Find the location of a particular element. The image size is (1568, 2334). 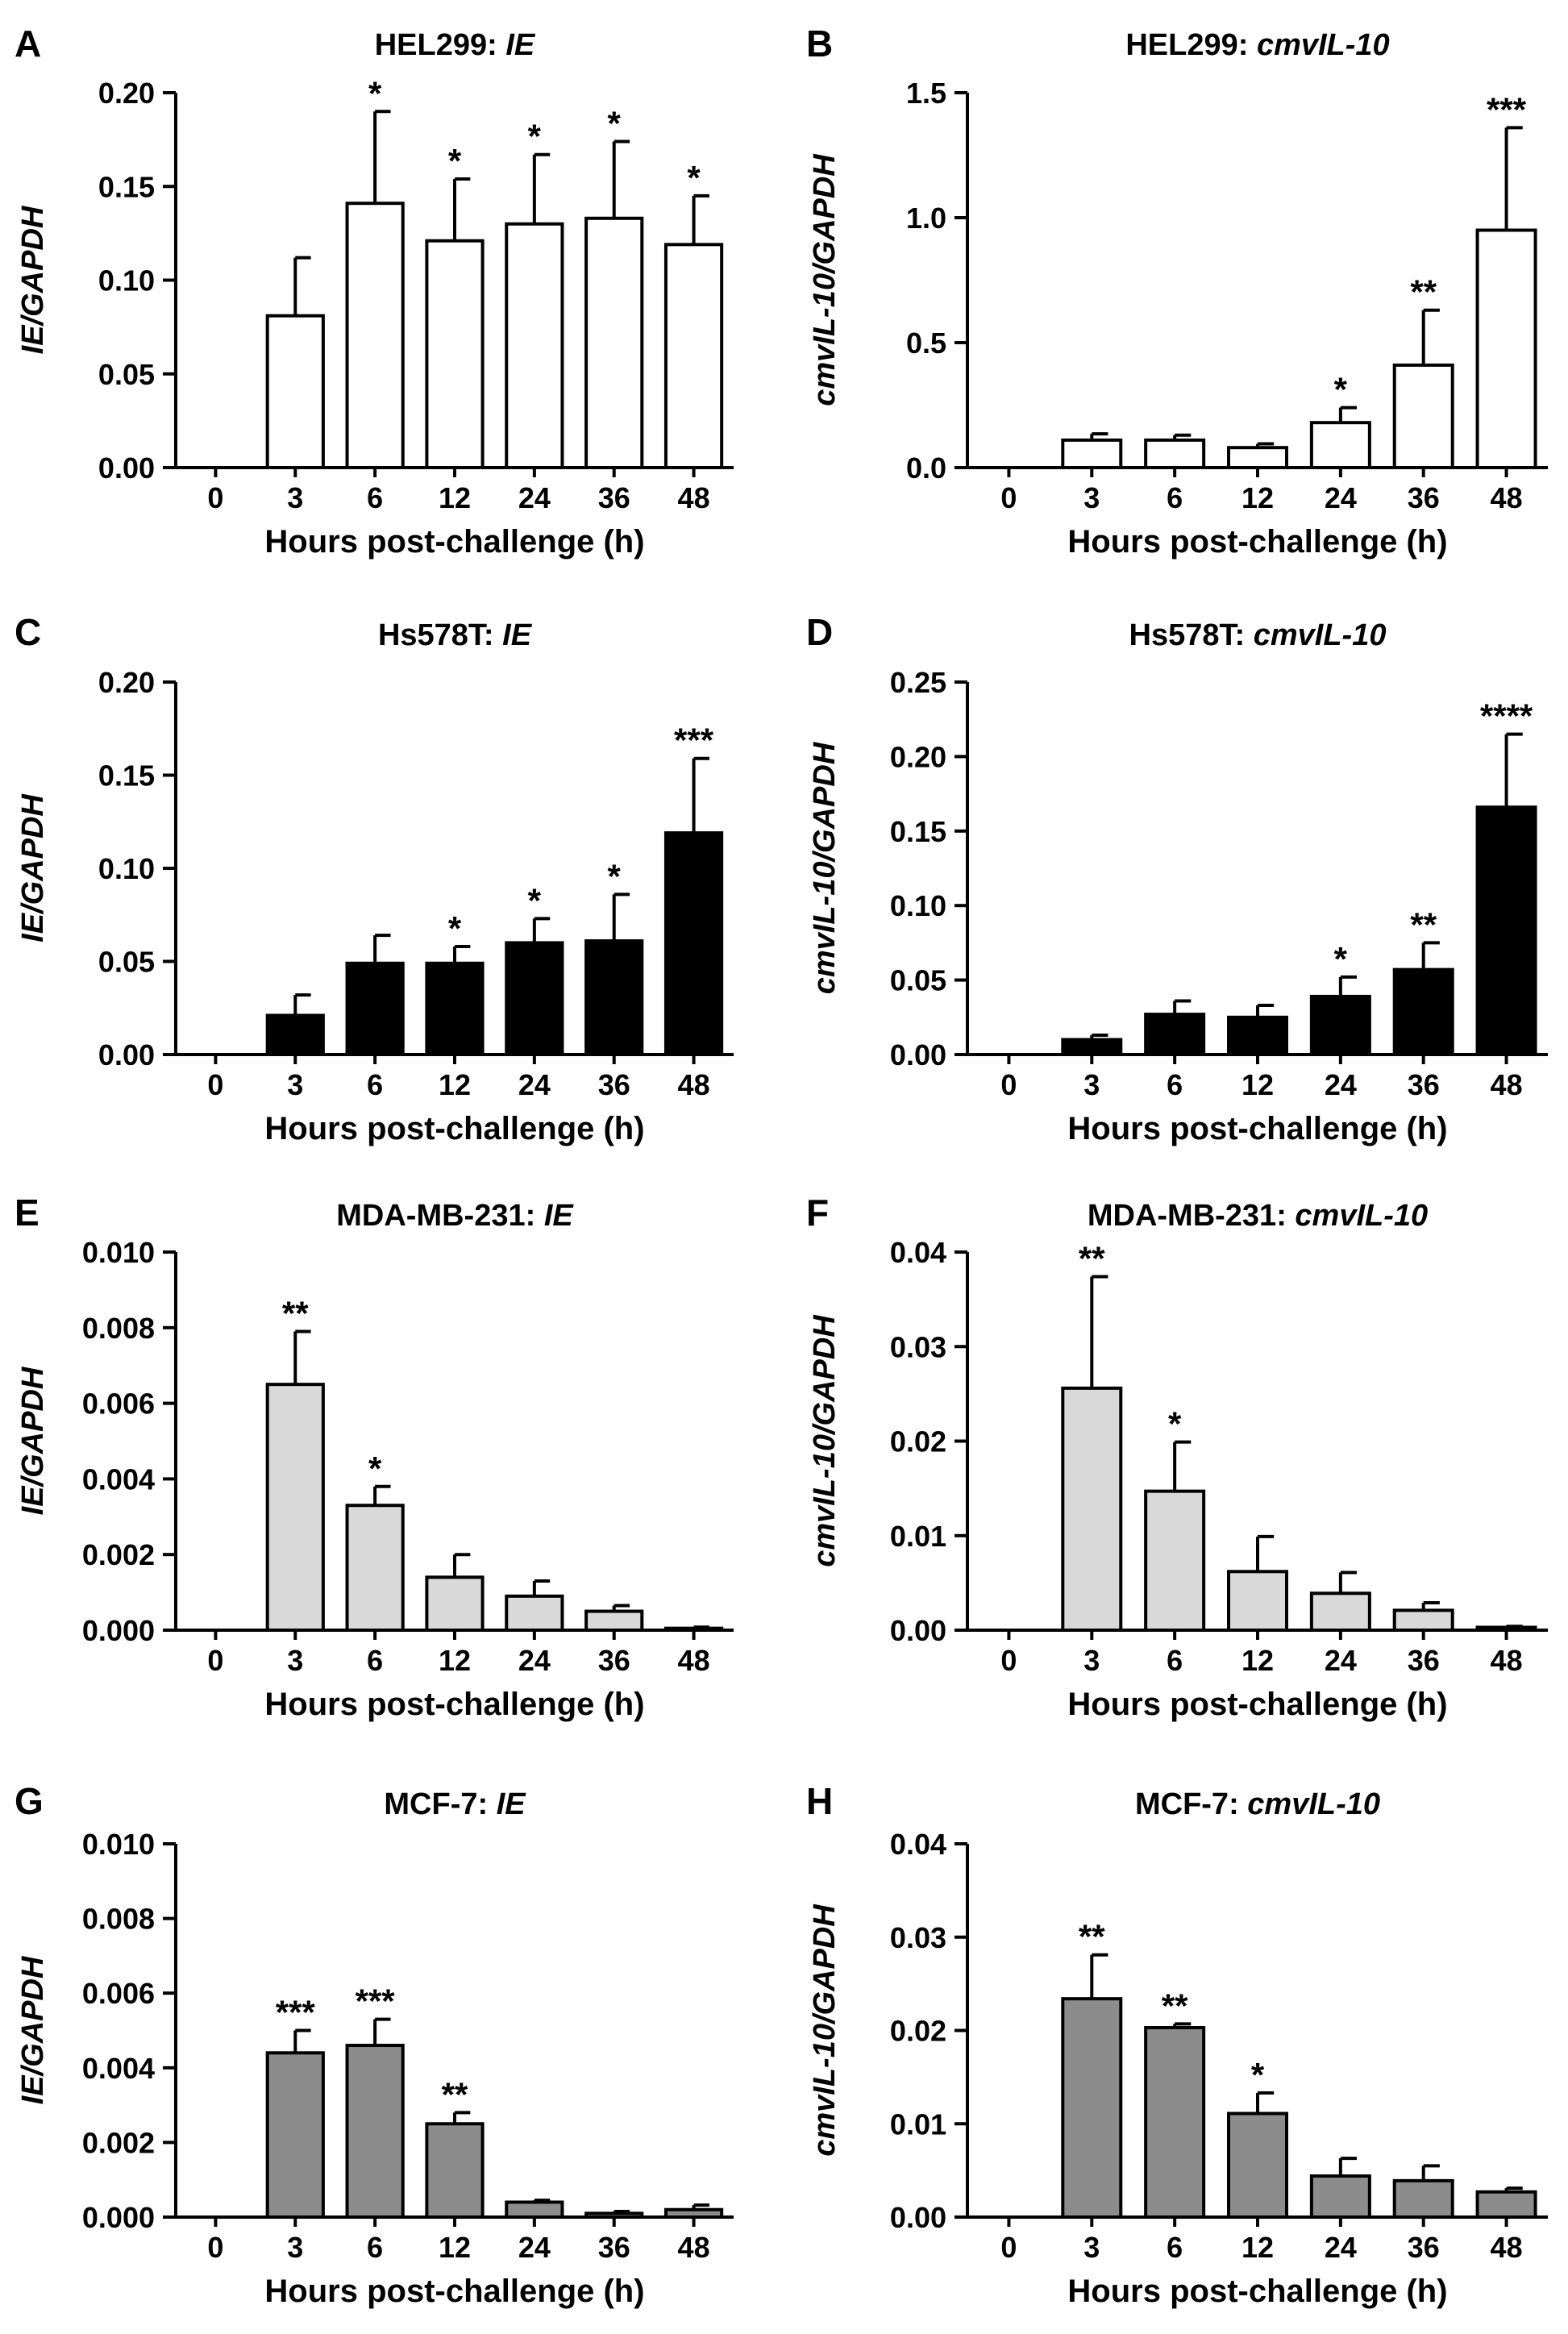

y-tick-label: 0.006 is located at coordinates (118, 1993).